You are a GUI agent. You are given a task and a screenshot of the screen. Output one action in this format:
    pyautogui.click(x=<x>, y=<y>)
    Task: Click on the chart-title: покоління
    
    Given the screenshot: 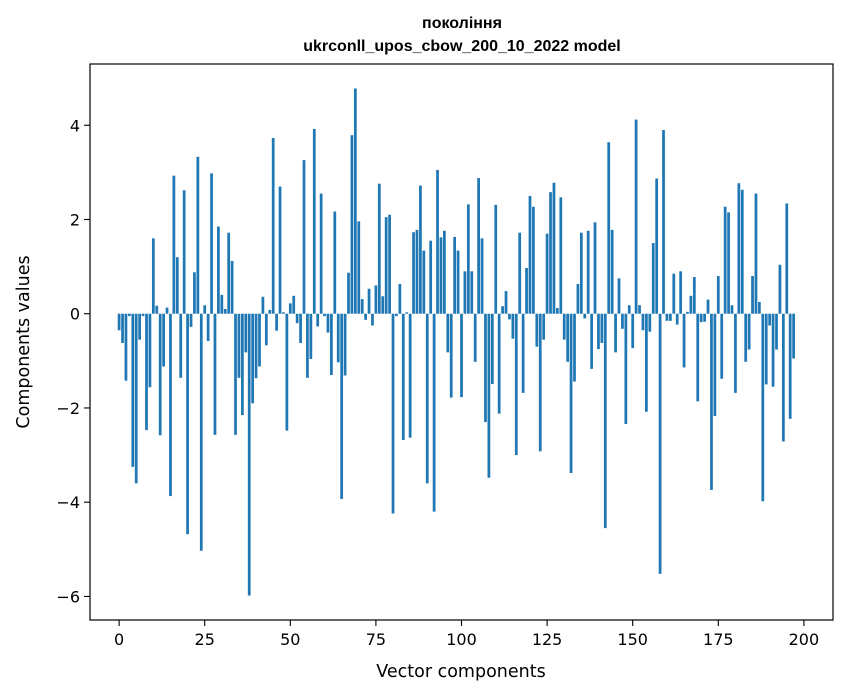 What is the action you would take?
    pyautogui.click(x=462, y=23)
    